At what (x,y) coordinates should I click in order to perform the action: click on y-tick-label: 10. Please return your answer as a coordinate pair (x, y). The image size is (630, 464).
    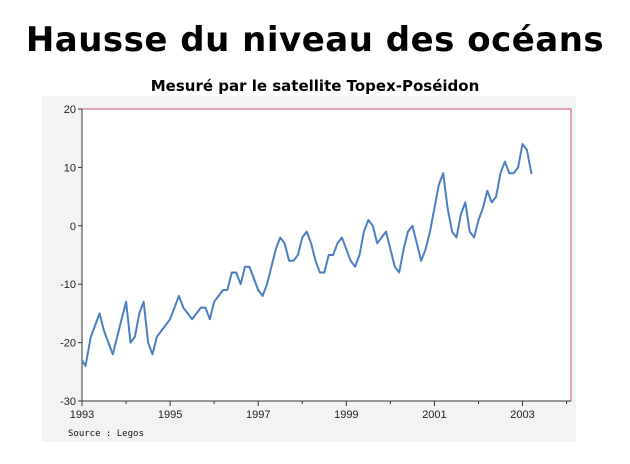
    Looking at the image, I should click on (70, 168).